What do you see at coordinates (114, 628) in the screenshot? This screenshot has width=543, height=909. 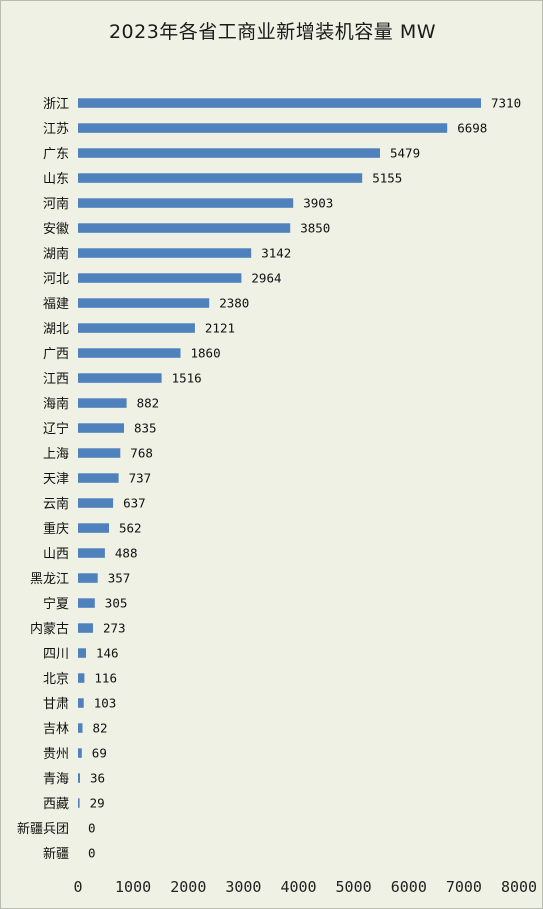 I see `value-label: 273` at bounding box center [114, 628].